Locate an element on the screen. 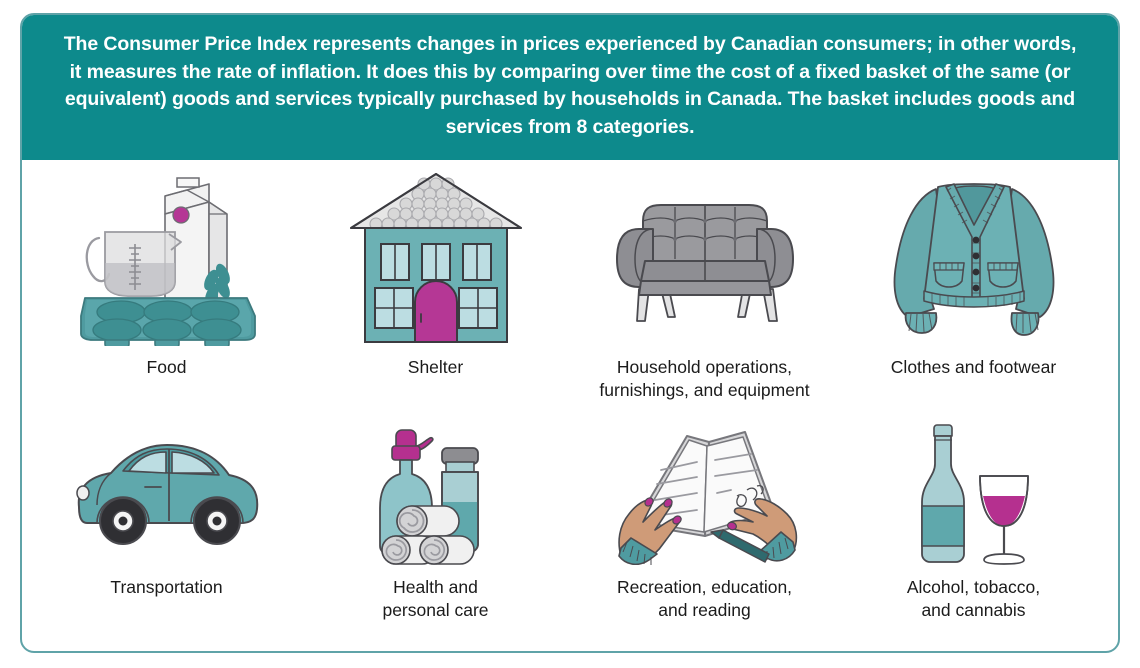 Image resolution: width=1140 pixels, height=668 pixels. food-icon is located at coordinates (167, 261).